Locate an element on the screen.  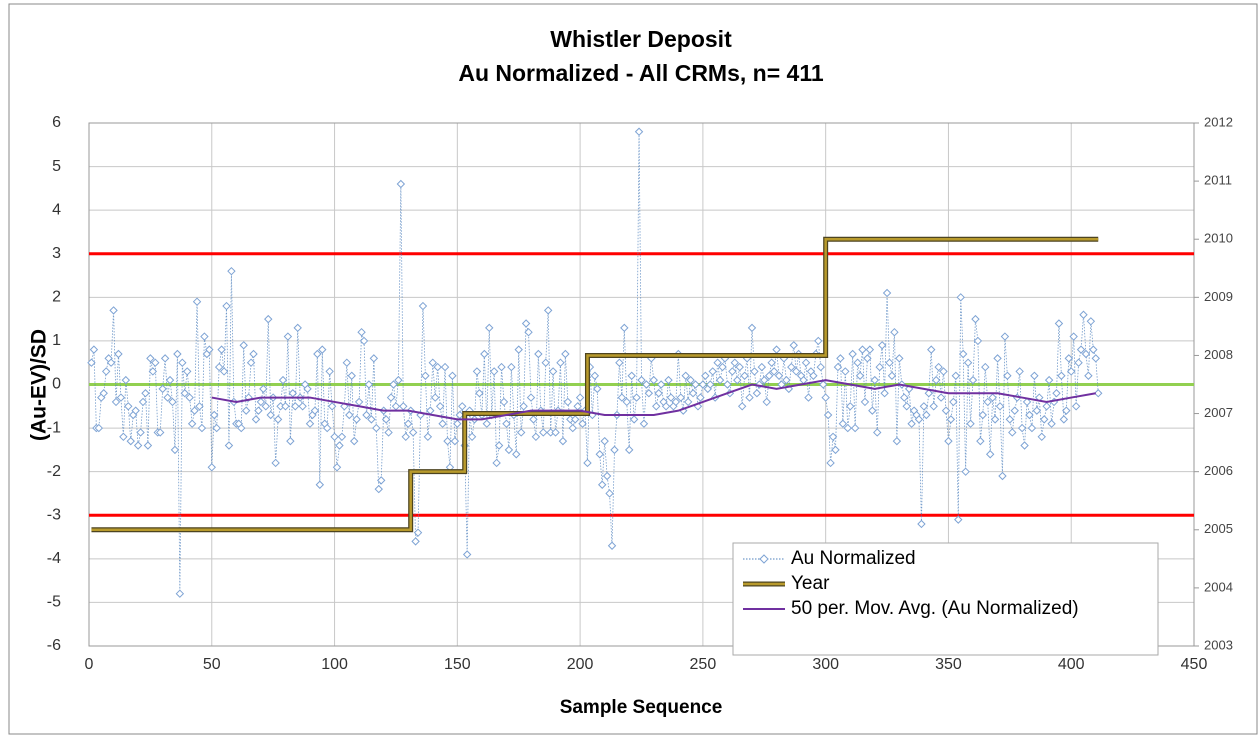
y-tick-label: -4 is located at coordinates (54, 558).